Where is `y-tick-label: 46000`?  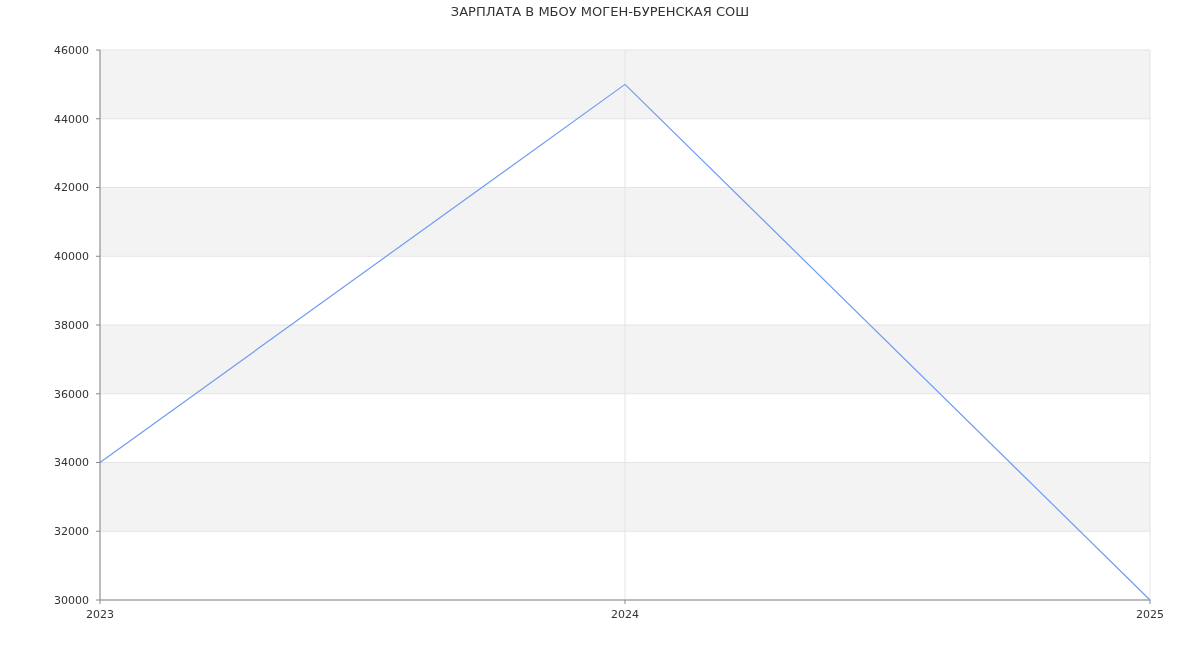 y-tick-label: 46000 is located at coordinates (71, 50).